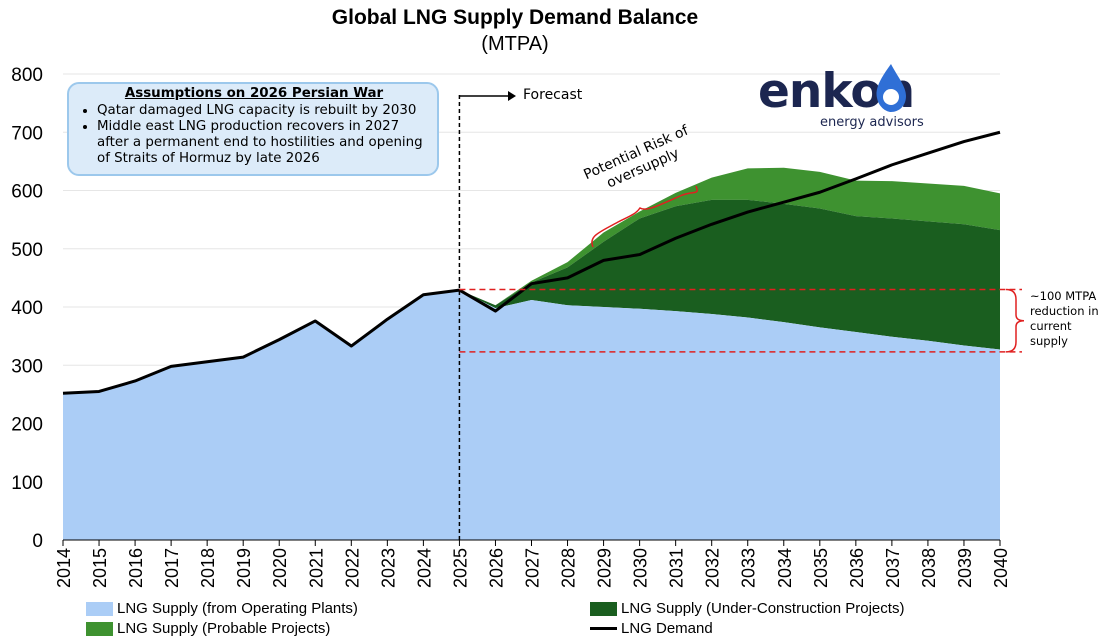 This screenshot has height=642, width=1105. I want to click on x-tick-label: 2031, so click(677, 568).